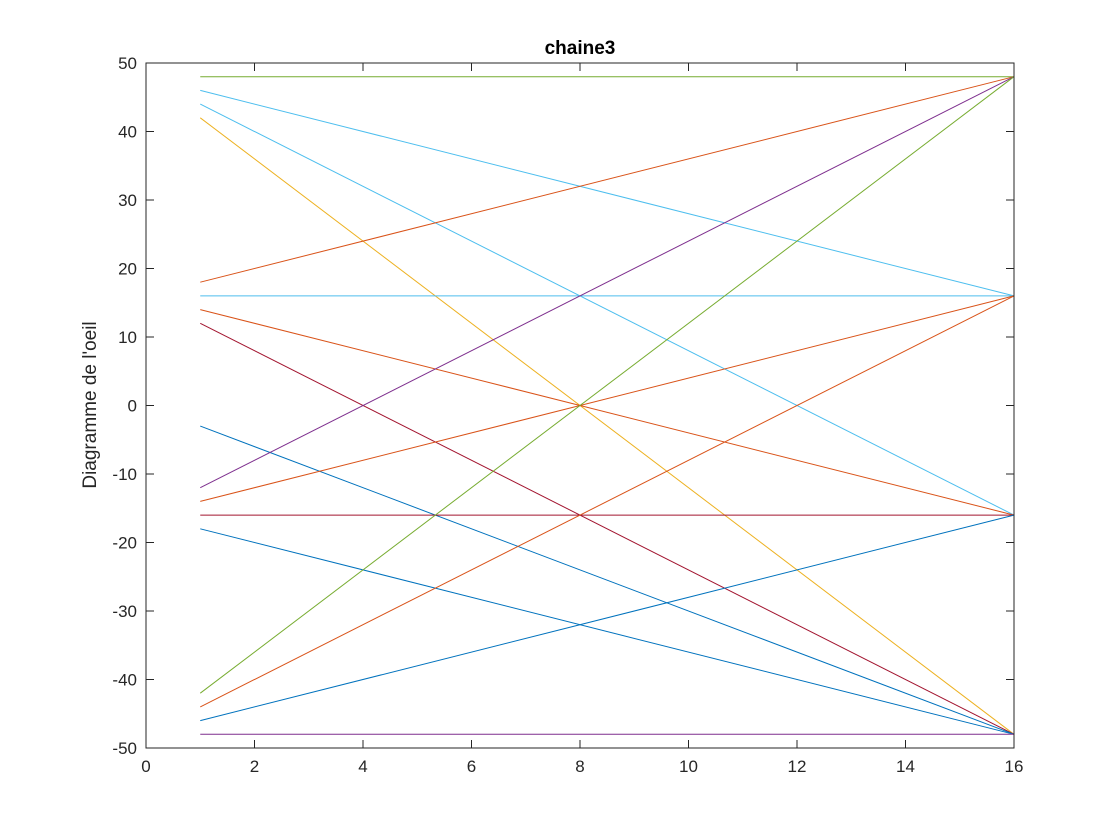  Describe the element at coordinates (132, 406) in the screenshot. I see `y-tick-label: 0` at that location.